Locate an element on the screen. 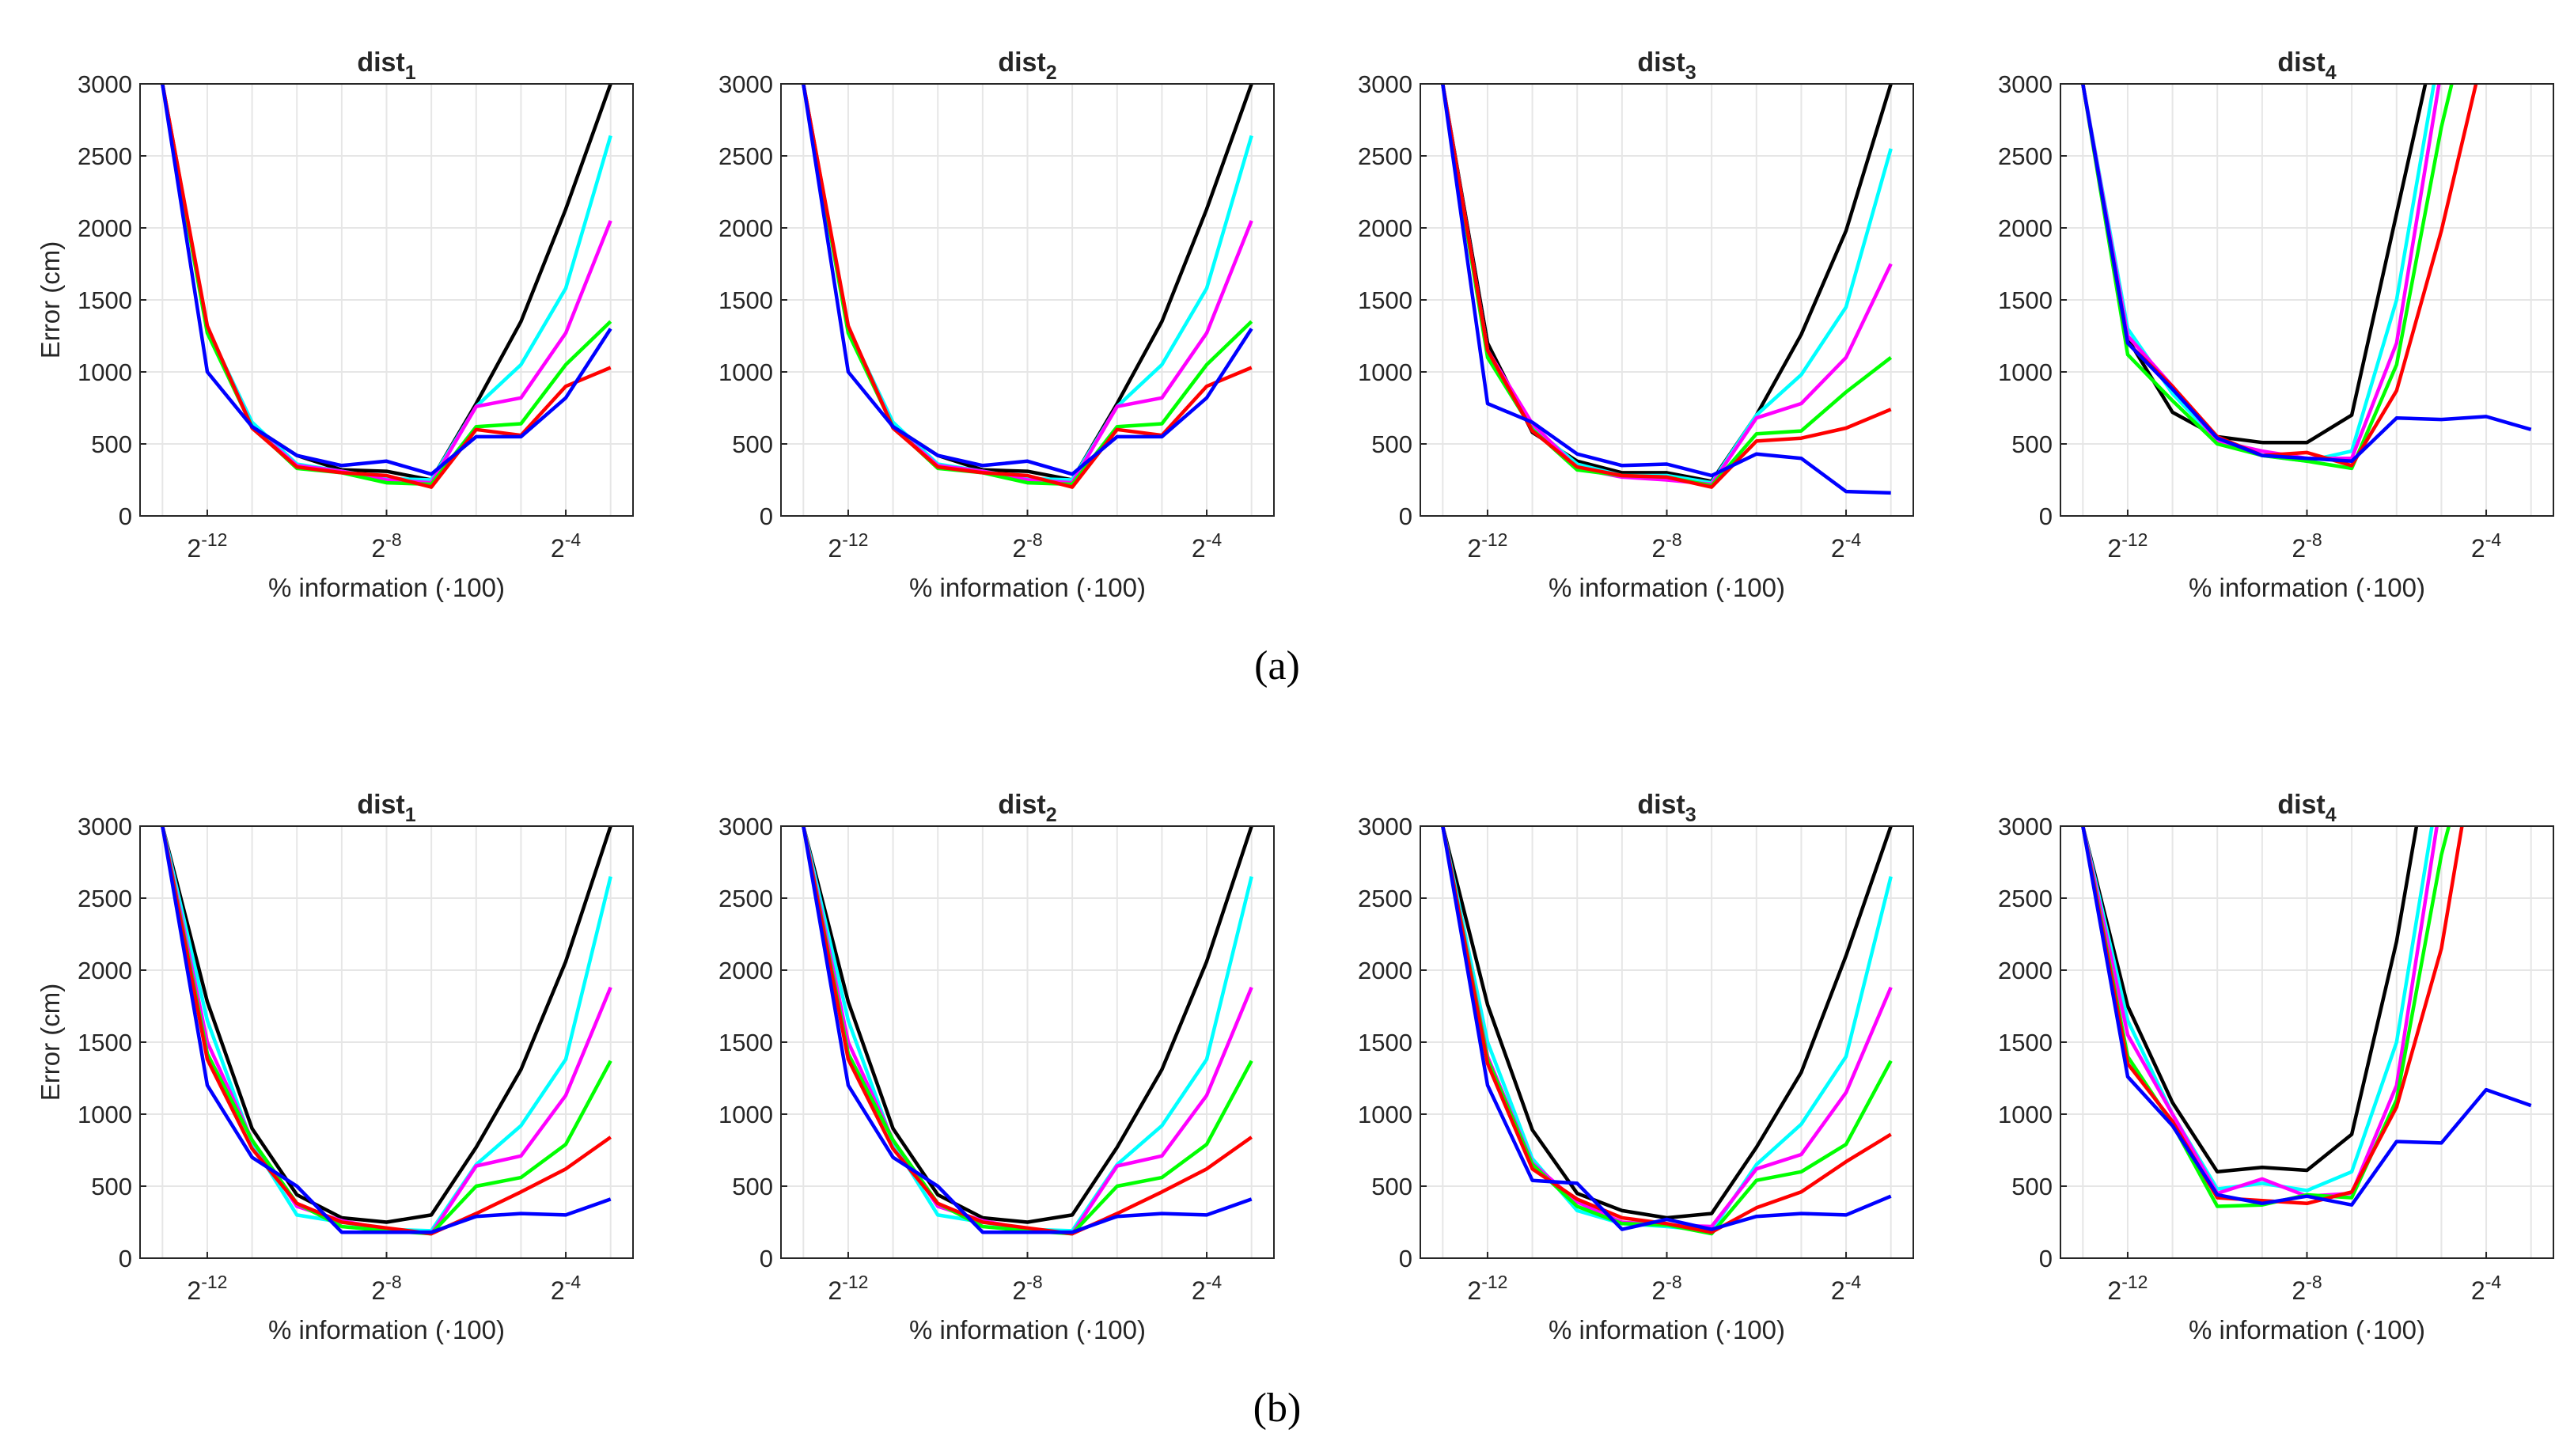 The height and width of the screenshot is (1456, 2574). row-caption-a: (a) is located at coordinates (1277, 665).